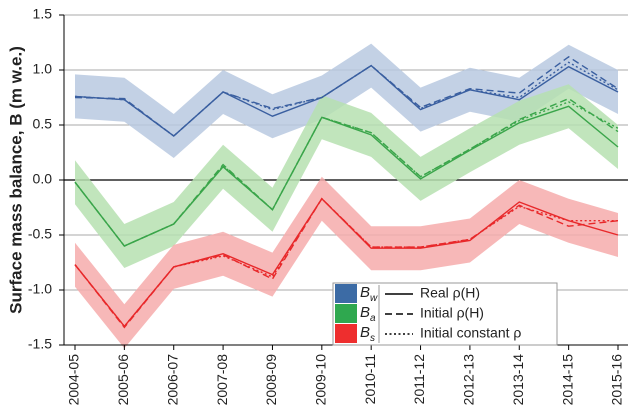  What do you see at coordinates (40, 289) in the screenshot?
I see `y-tick-label: -1.0` at bounding box center [40, 289].